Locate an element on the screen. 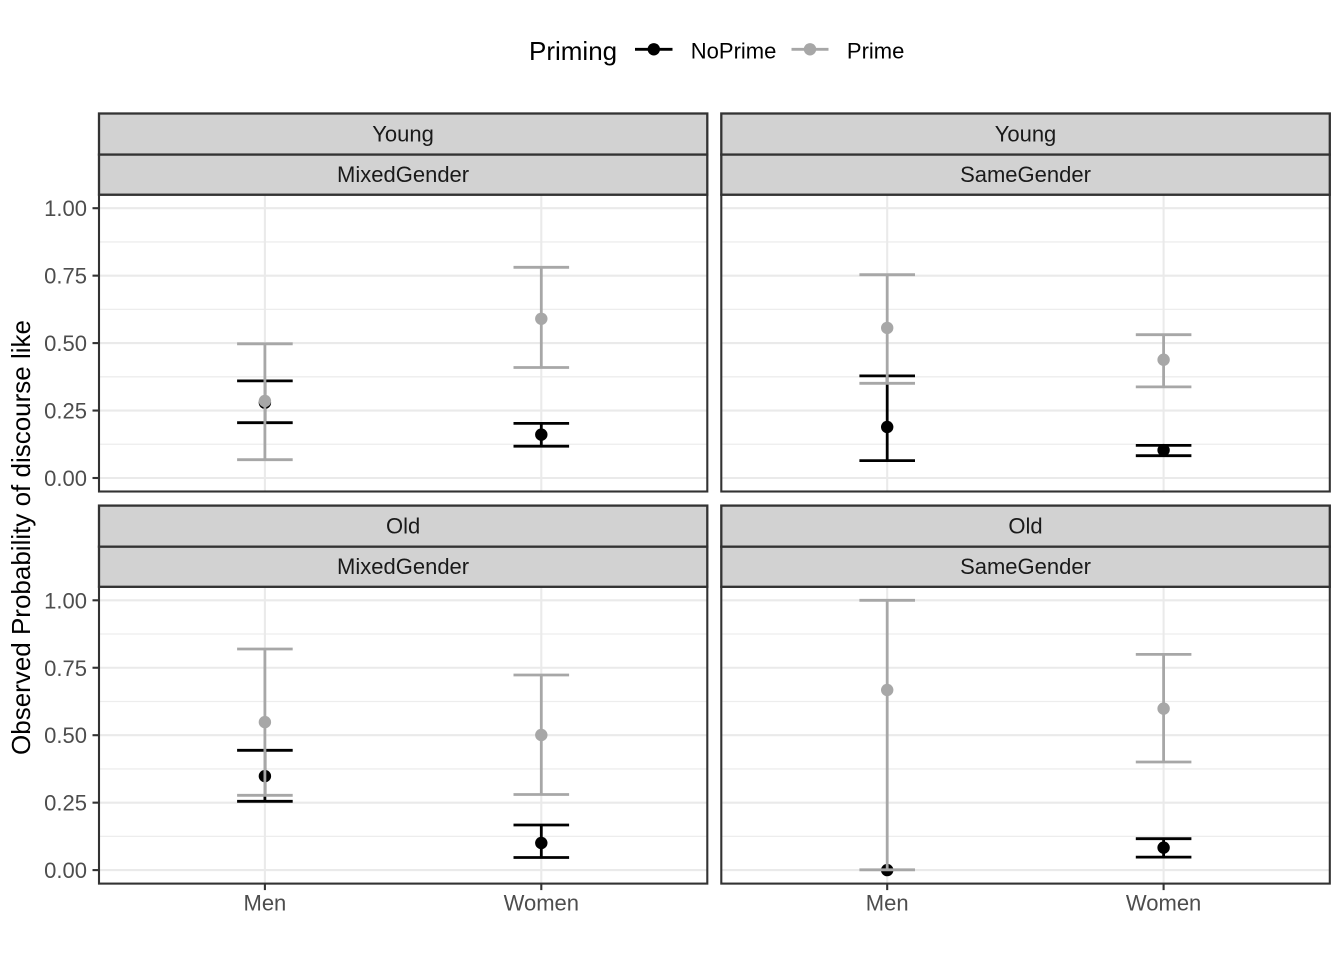  svg-text:Observed Probability of discou: Observed Probability of discourse like is located at coordinates (21, 537).